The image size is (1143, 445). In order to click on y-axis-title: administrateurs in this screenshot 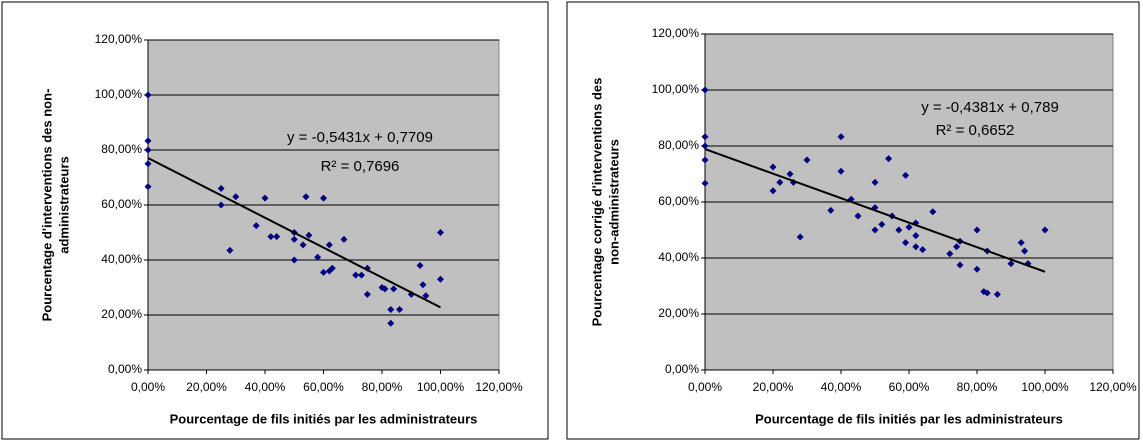, I will do `click(63, 205)`.